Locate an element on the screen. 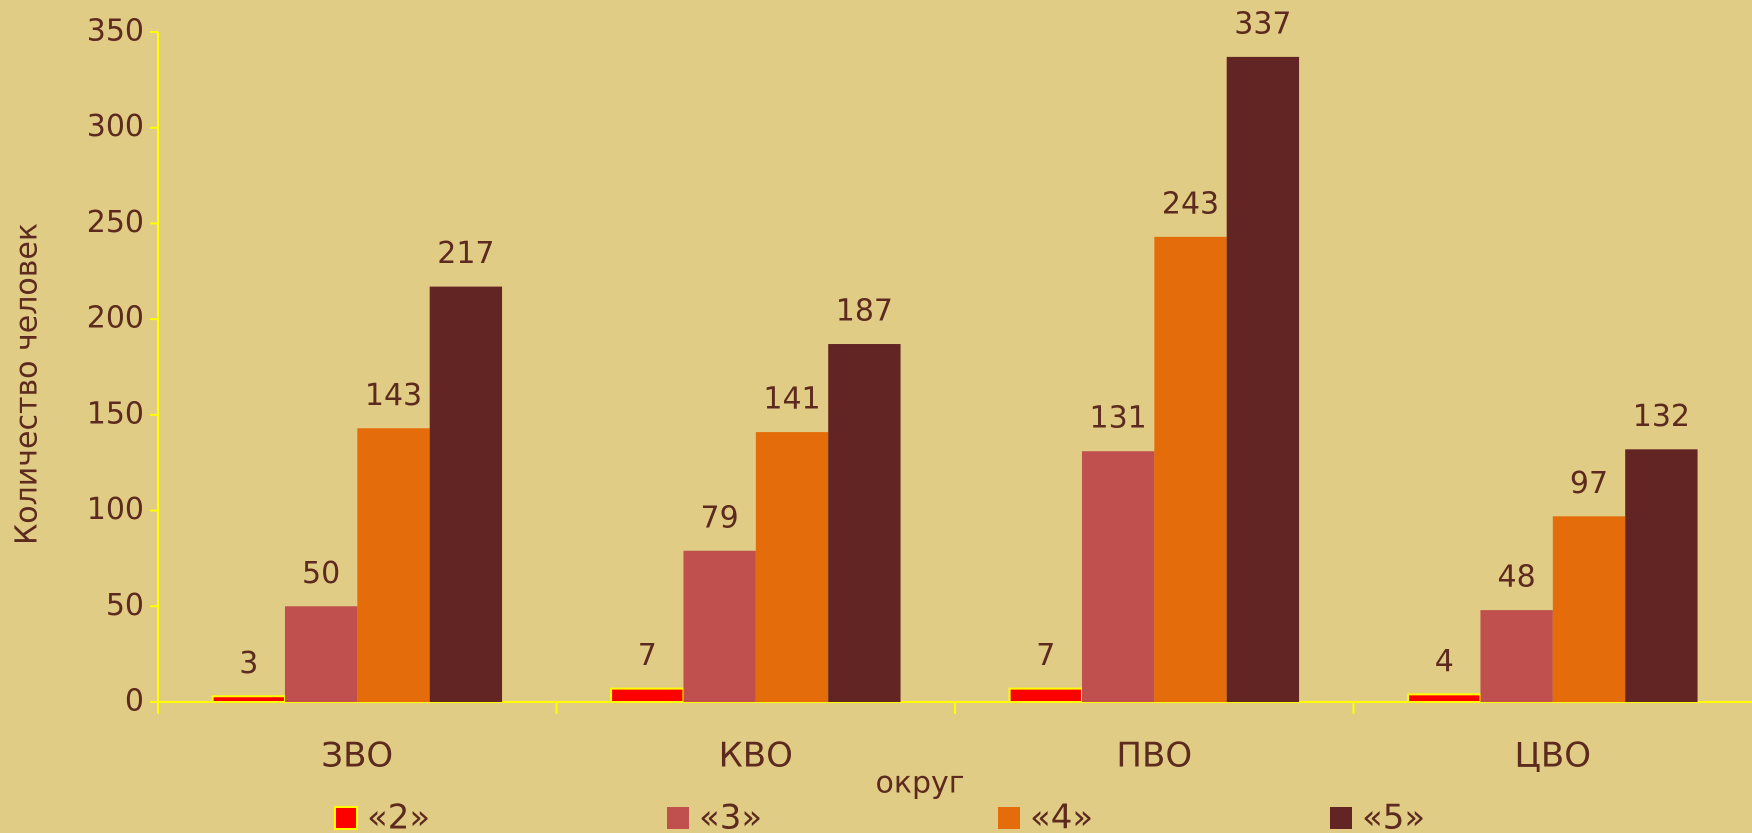 The height and width of the screenshot is (833, 1752). y-tick-label: 300 is located at coordinates (115, 126).